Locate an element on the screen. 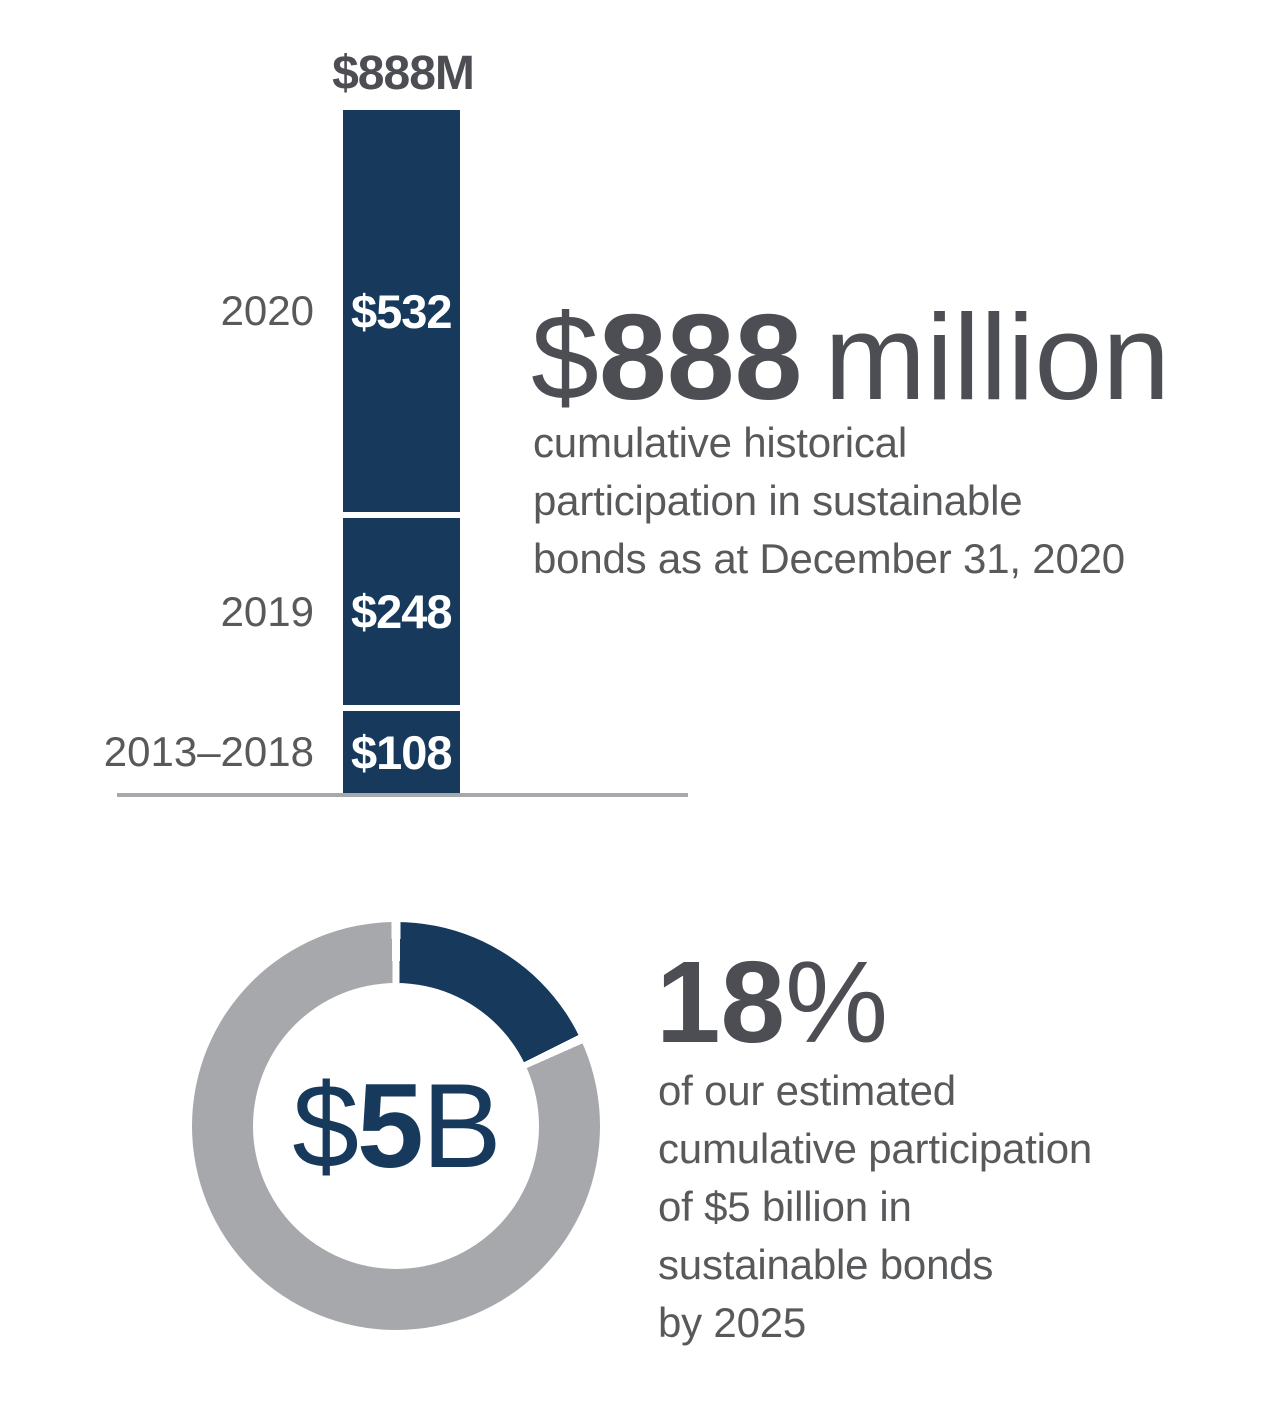  description-line: participation in sustainable is located at coordinates (778, 500).